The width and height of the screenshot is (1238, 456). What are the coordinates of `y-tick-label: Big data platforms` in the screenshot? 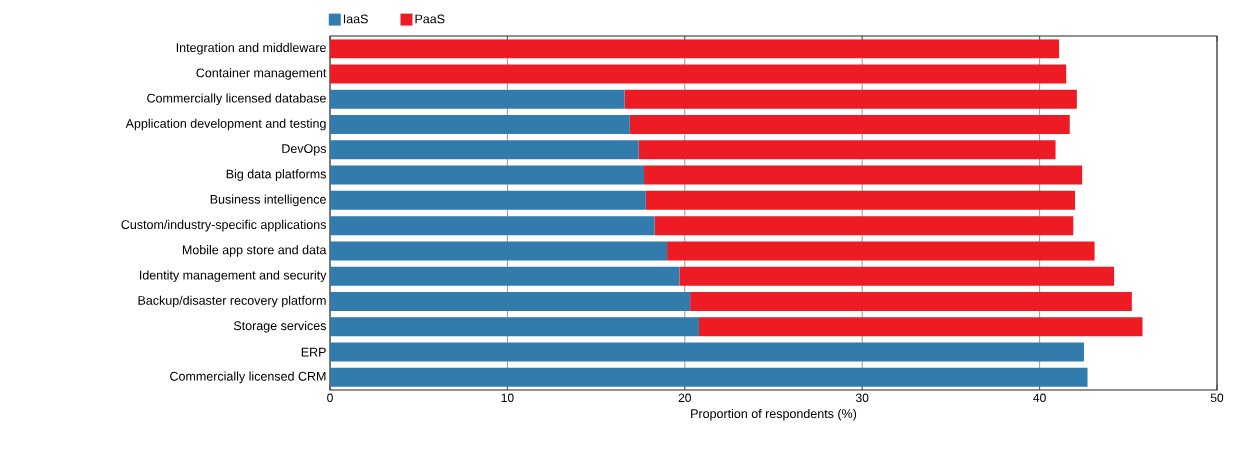 It's located at (276, 175).